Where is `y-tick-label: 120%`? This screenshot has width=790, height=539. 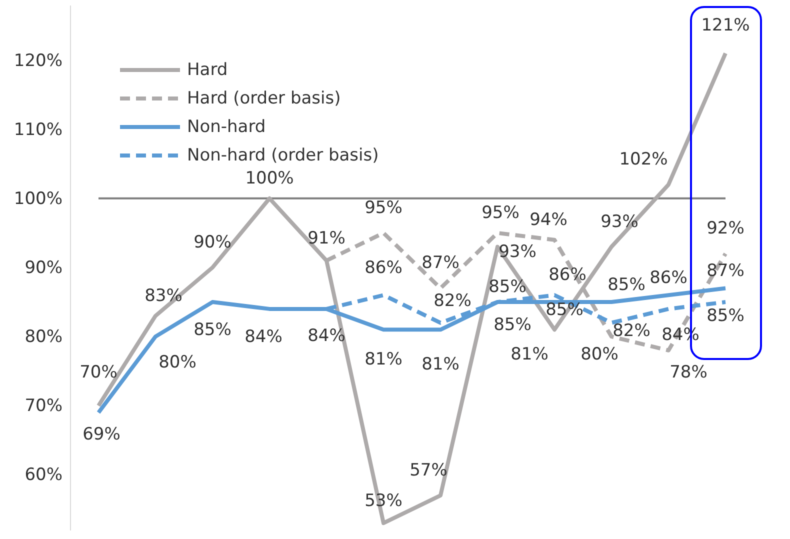 y-tick-label: 120% is located at coordinates (38, 60).